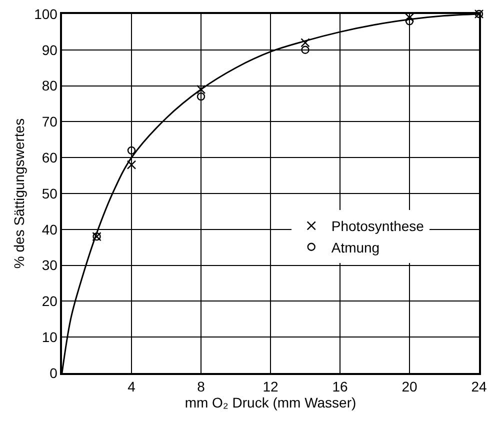  Describe the element at coordinates (50, 122) in the screenshot. I see `y-tick-label: 70` at that location.